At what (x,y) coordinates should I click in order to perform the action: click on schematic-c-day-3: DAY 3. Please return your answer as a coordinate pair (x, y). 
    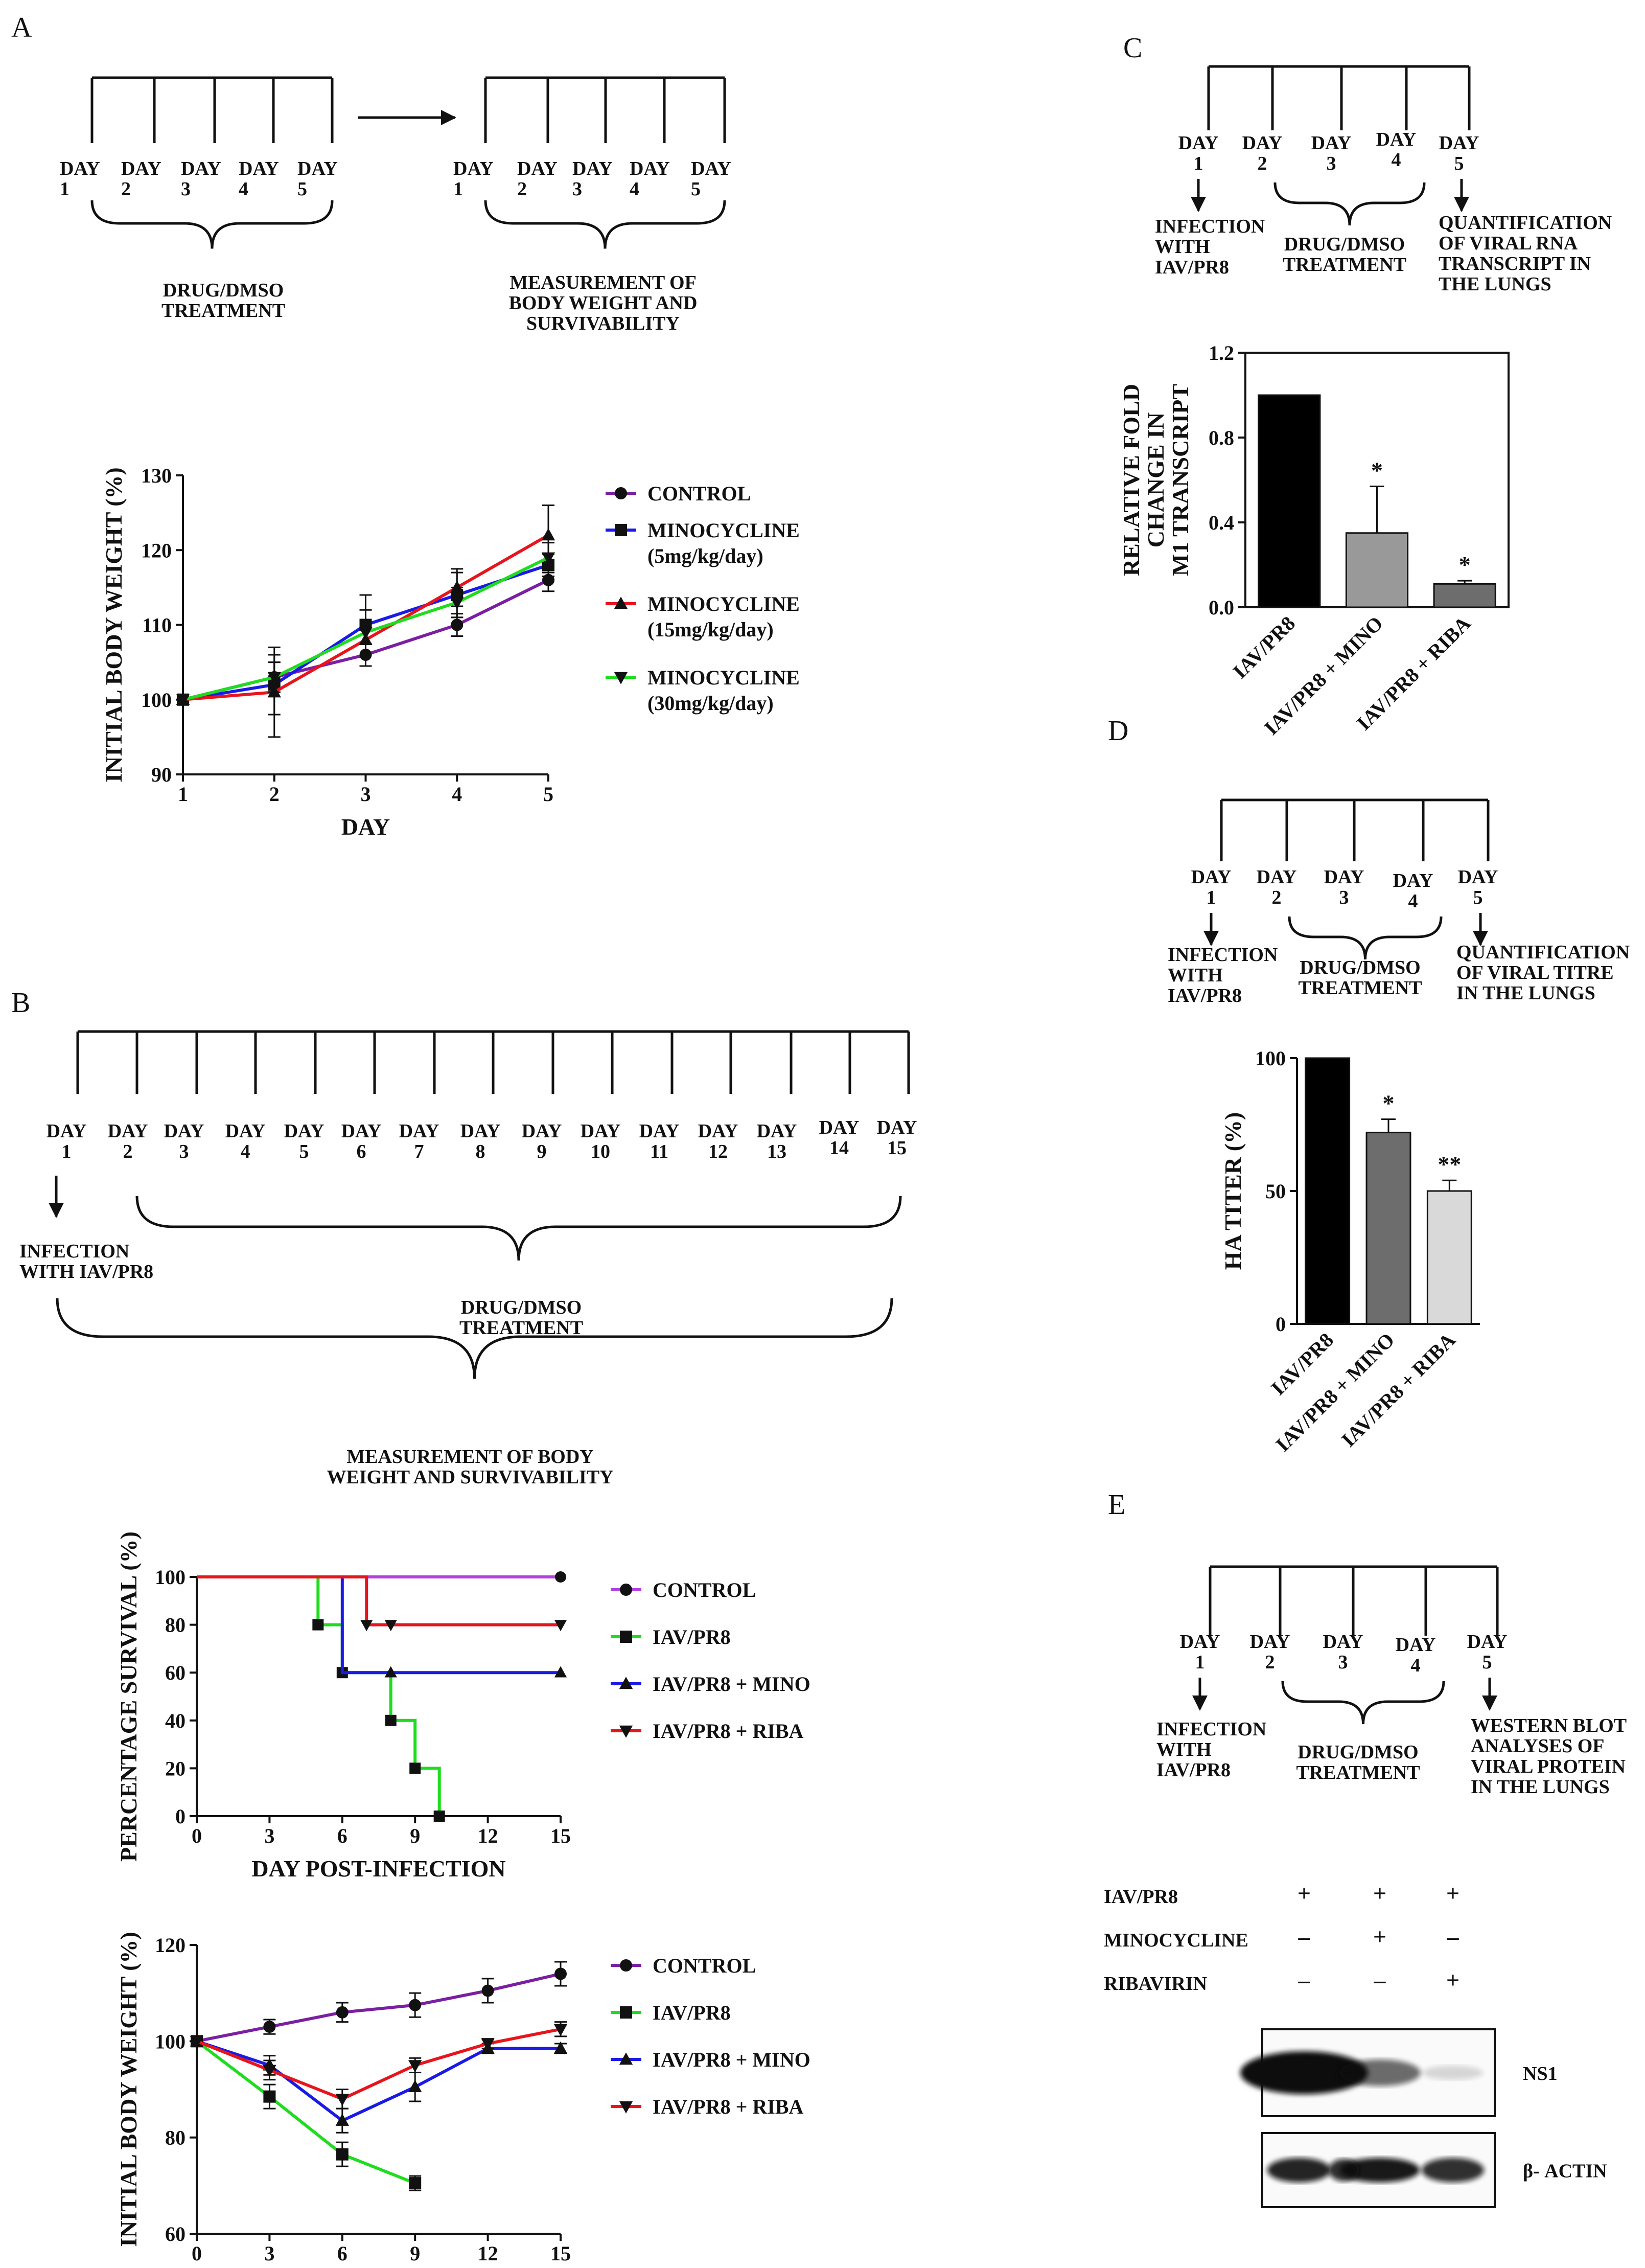
    Looking at the image, I should click on (1331, 153).